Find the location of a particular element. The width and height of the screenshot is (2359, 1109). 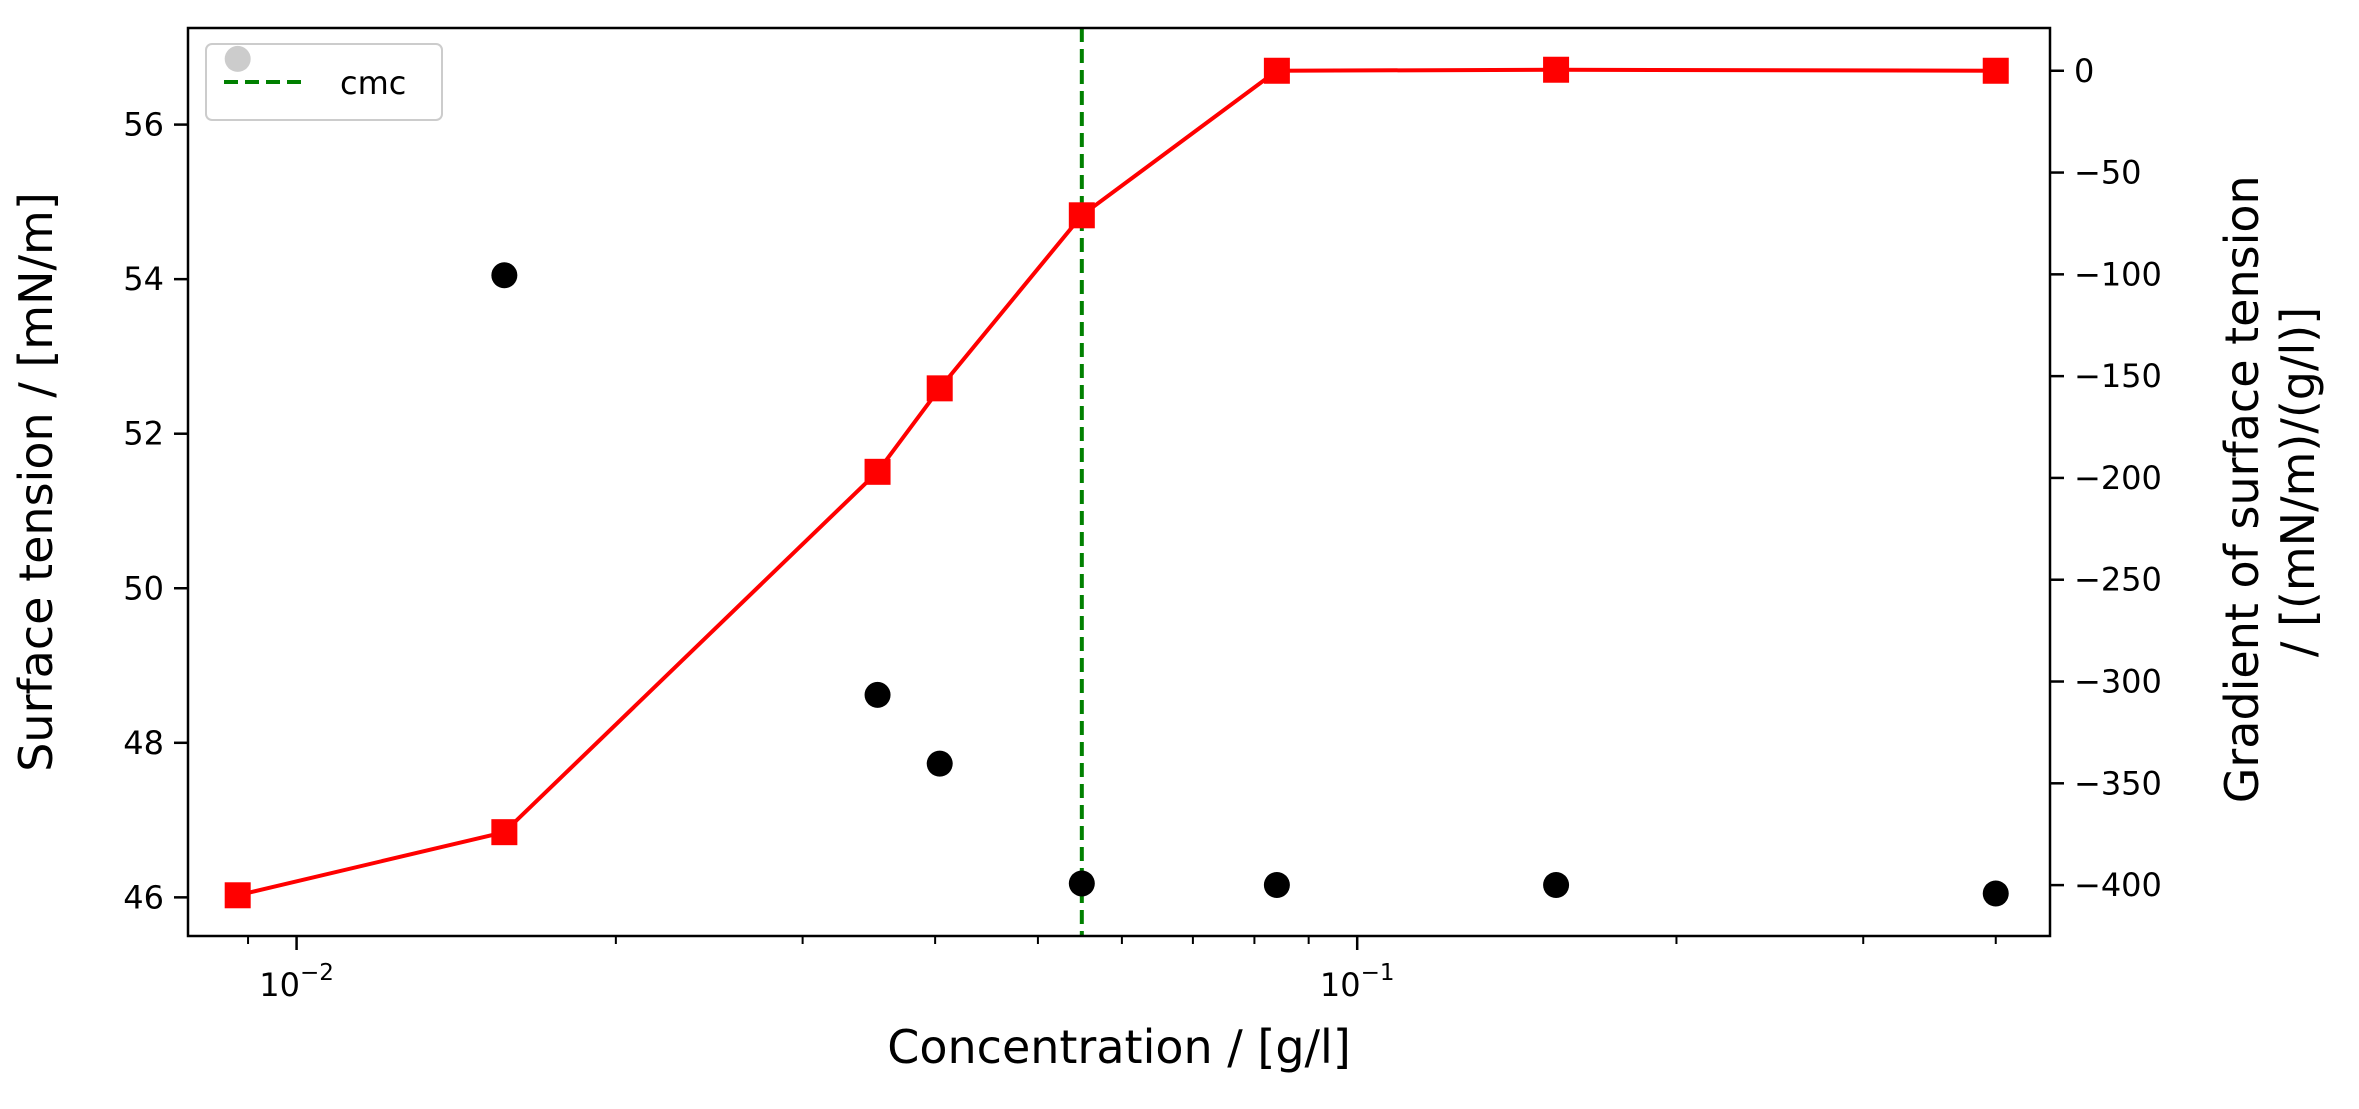

y-right-title-line-1: Gradient of surface tension is located at coordinates (2242, 489).